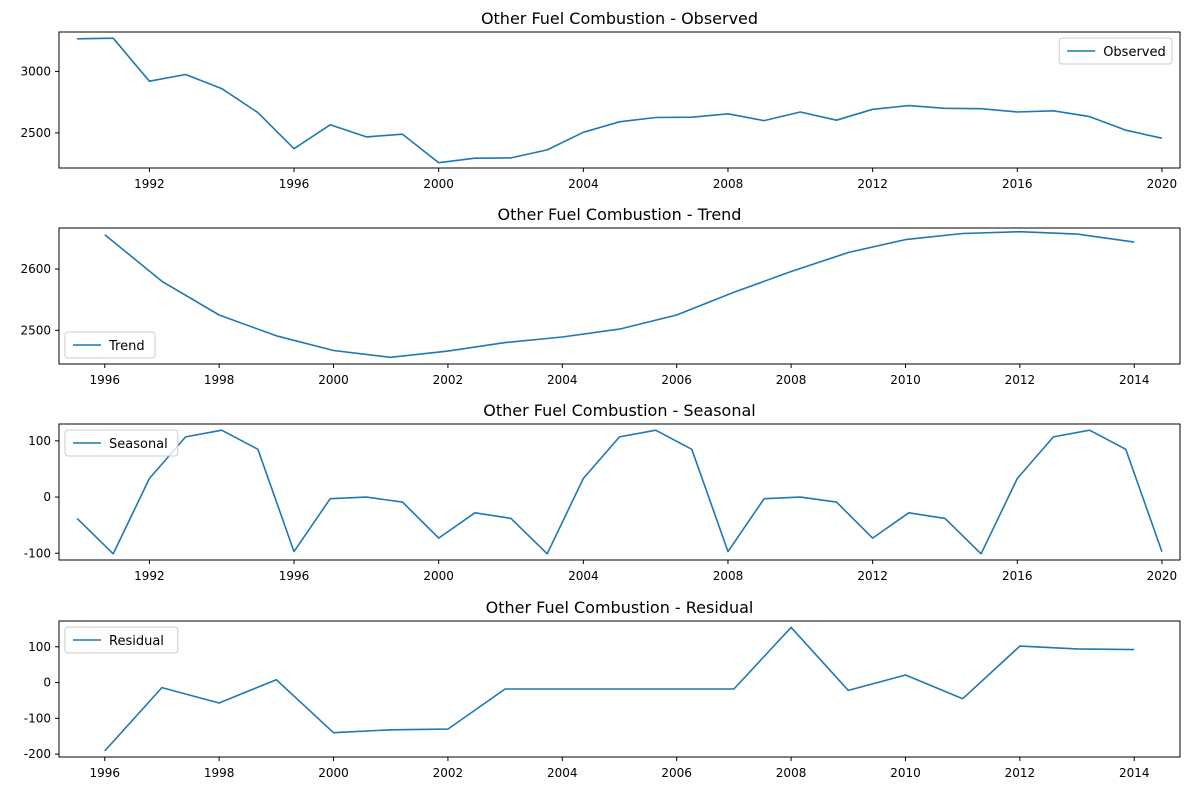 The height and width of the screenshot is (790, 1189). What do you see at coordinates (1134, 52) in the screenshot?
I see `legend-label: Observed` at bounding box center [1134, 52].